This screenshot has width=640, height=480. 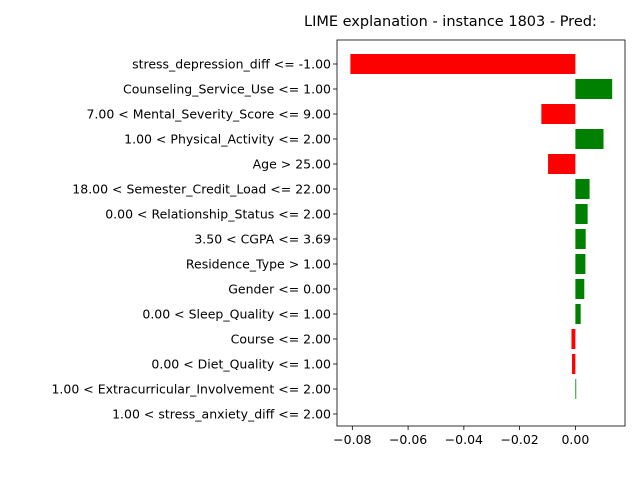 I want to click on category-label: stress_depression_diff <= -1.00, so click(x=231, y=64).